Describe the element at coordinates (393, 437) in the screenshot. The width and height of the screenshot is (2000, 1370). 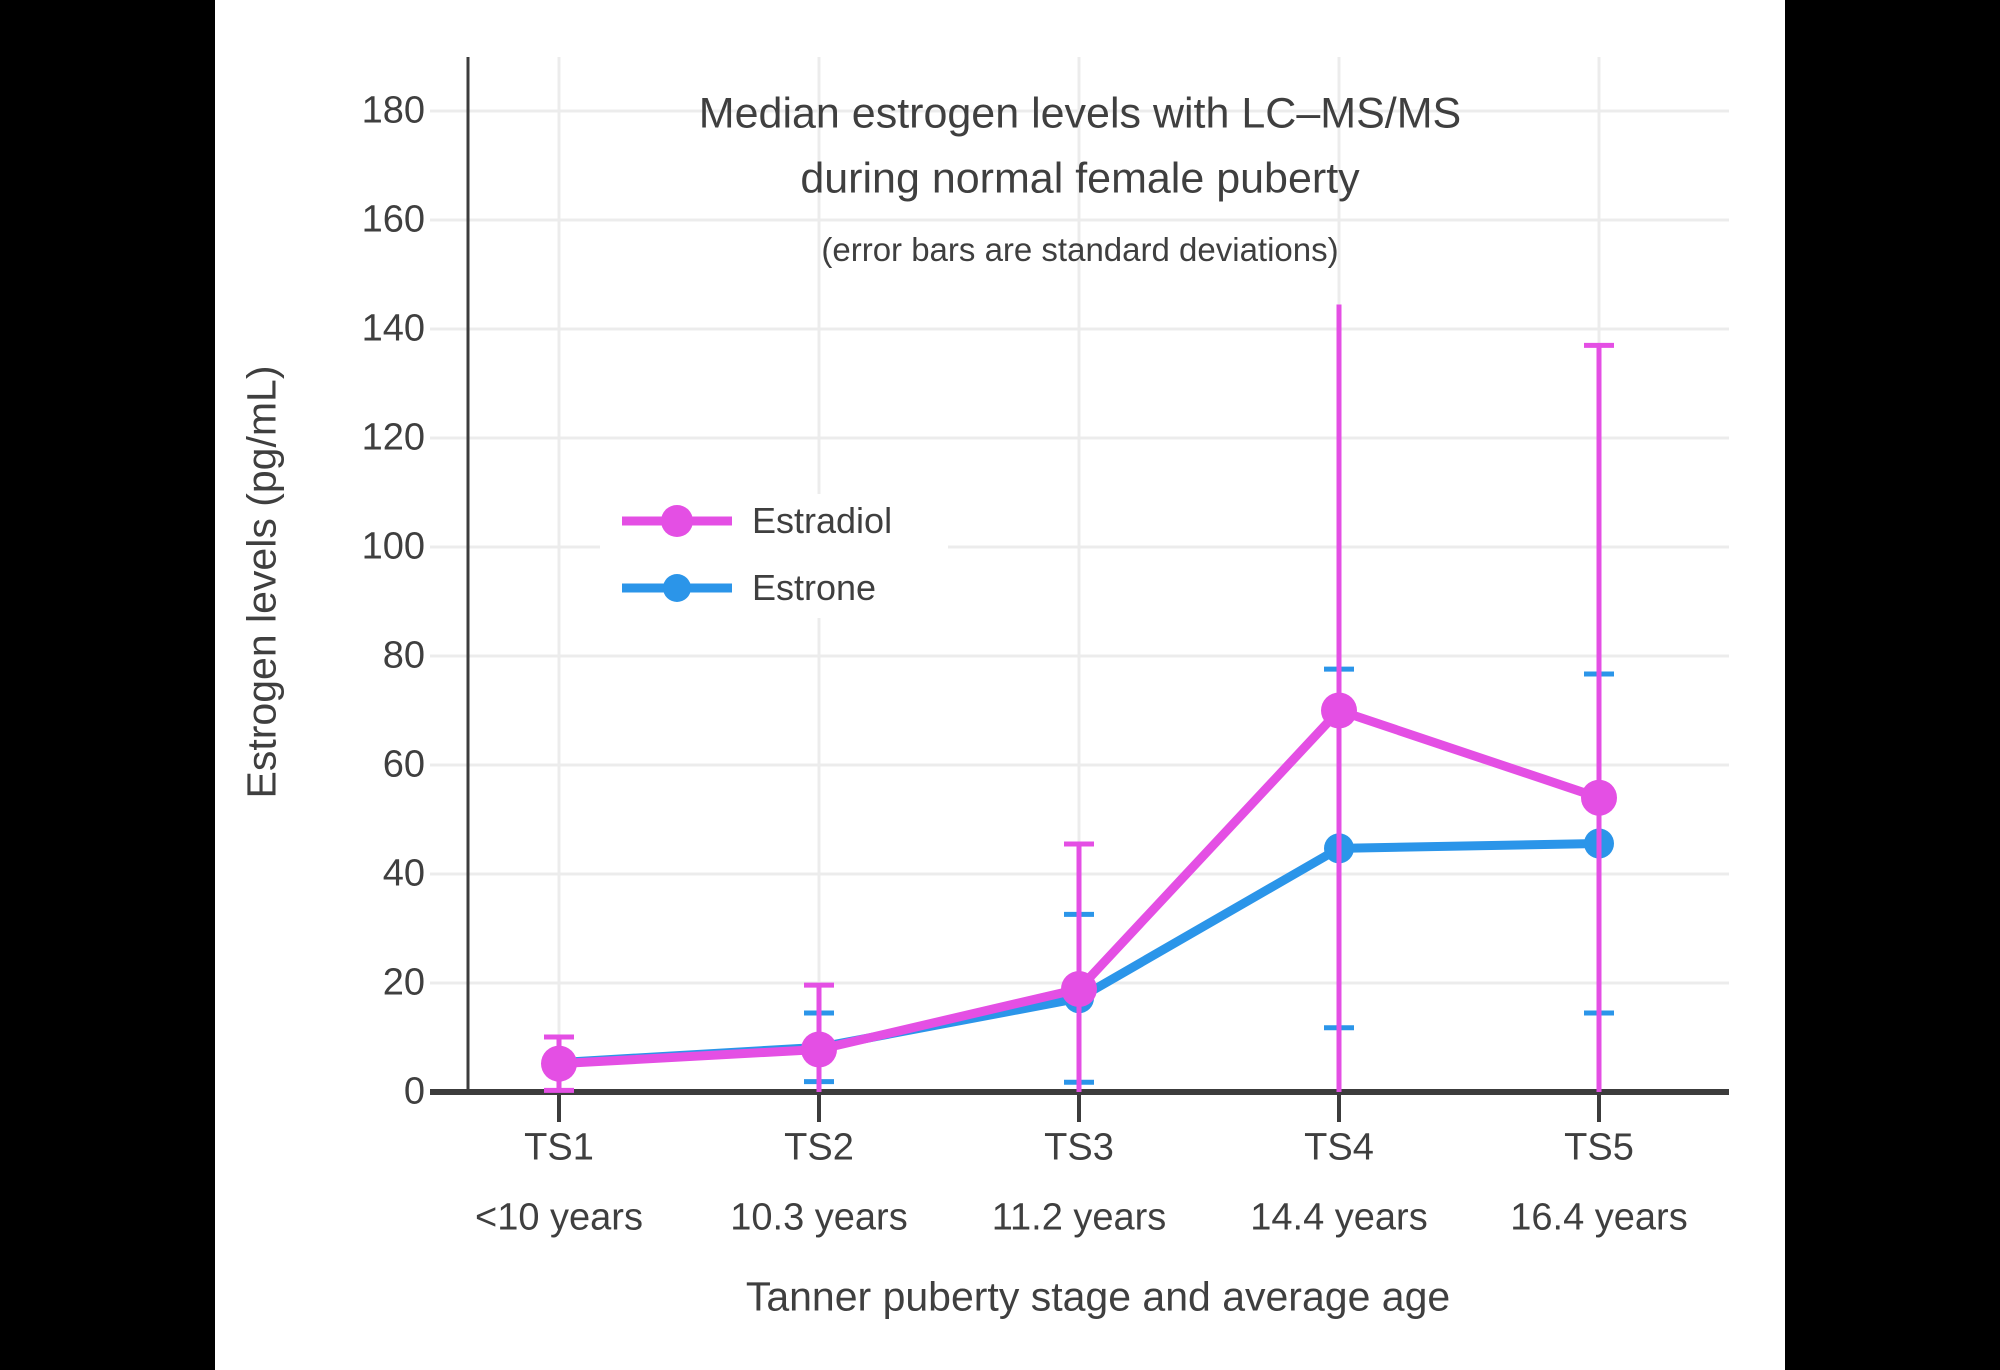
I see `y-tick-label: 120` at that location.